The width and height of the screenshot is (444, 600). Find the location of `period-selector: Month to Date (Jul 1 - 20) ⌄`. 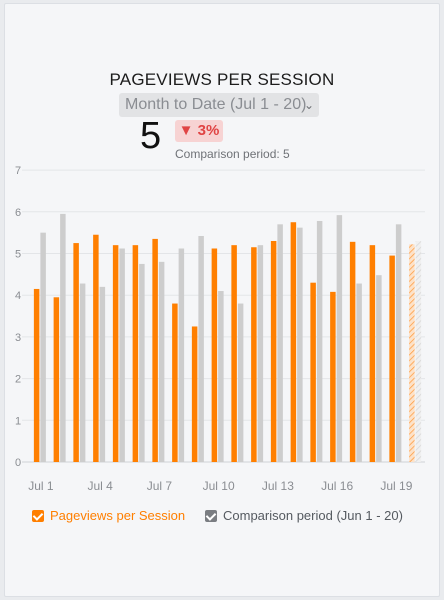

period-selector: Month to Date (Jul 1 - 20) ⌄ is located at coordinates (219, 105).